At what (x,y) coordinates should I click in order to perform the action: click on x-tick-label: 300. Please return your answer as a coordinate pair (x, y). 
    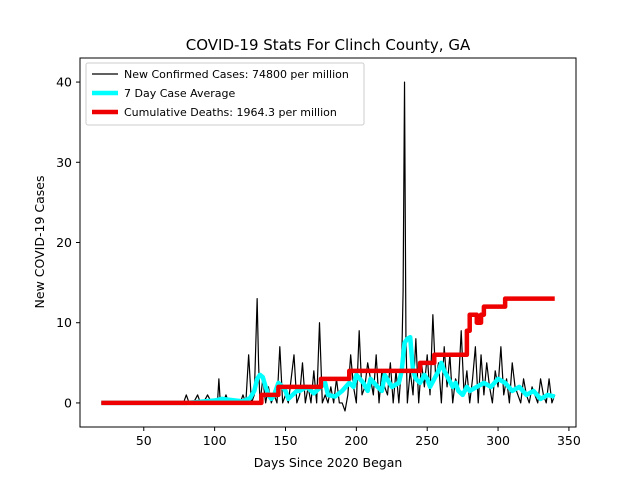
    Looking at the image, I should click on (498, 440).